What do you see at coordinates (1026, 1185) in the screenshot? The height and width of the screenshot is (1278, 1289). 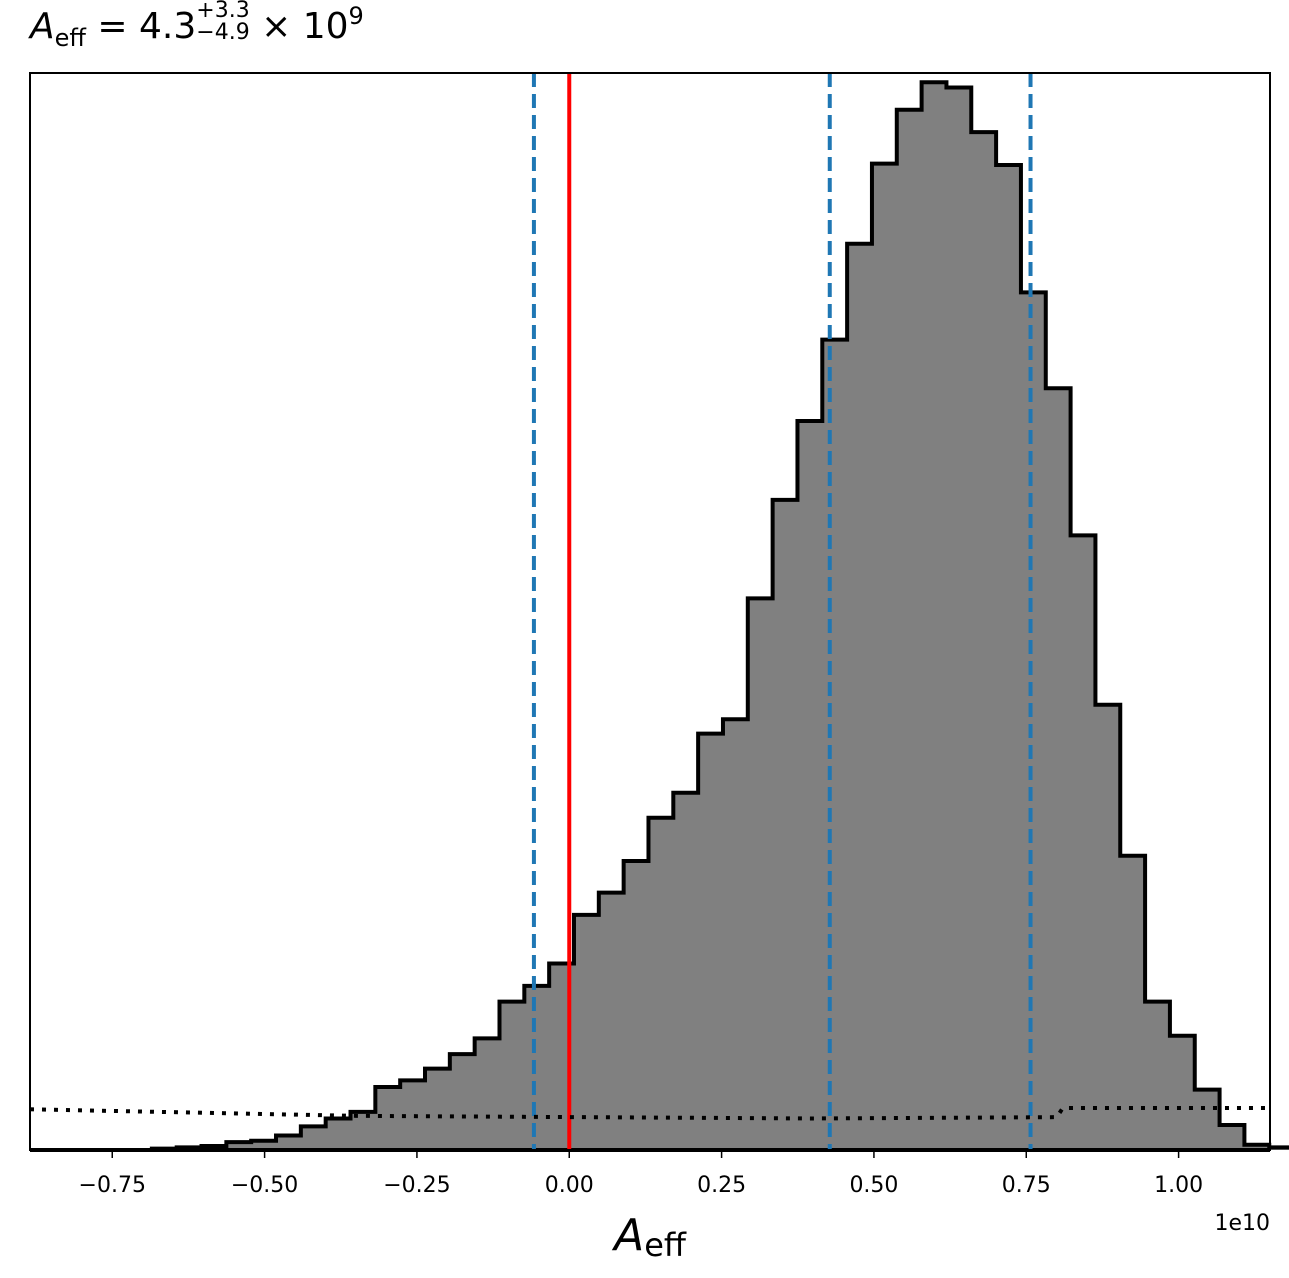 I see `x-tick-label: 0.75` at bounding box center [1026, 1185].